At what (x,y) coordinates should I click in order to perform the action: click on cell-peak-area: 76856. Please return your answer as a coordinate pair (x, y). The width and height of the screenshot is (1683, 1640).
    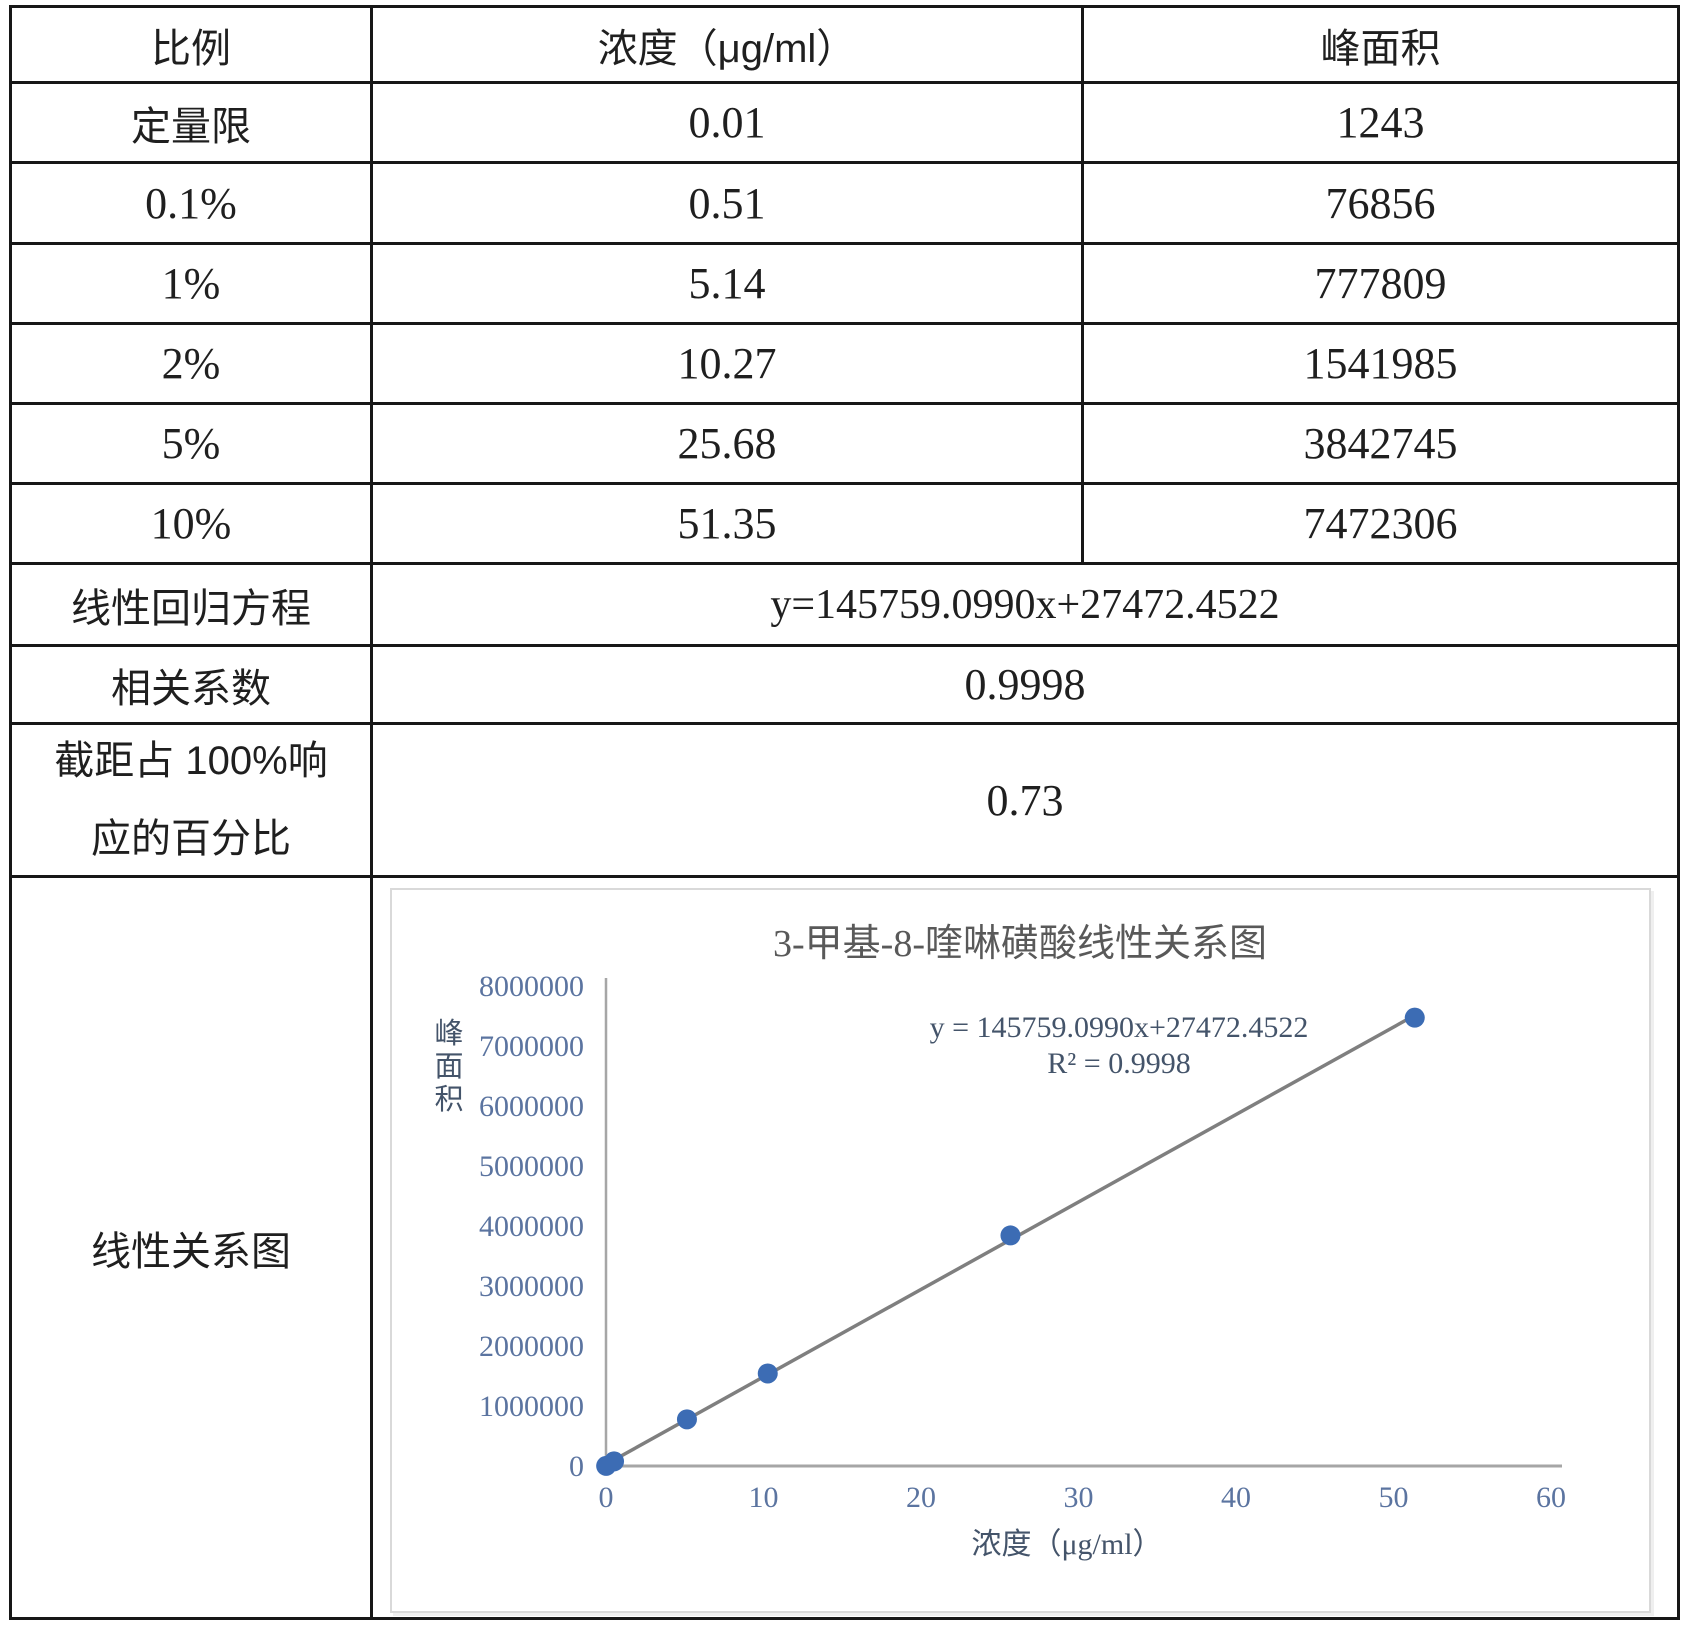
    Looking at the image, I should click on (1380, 203).